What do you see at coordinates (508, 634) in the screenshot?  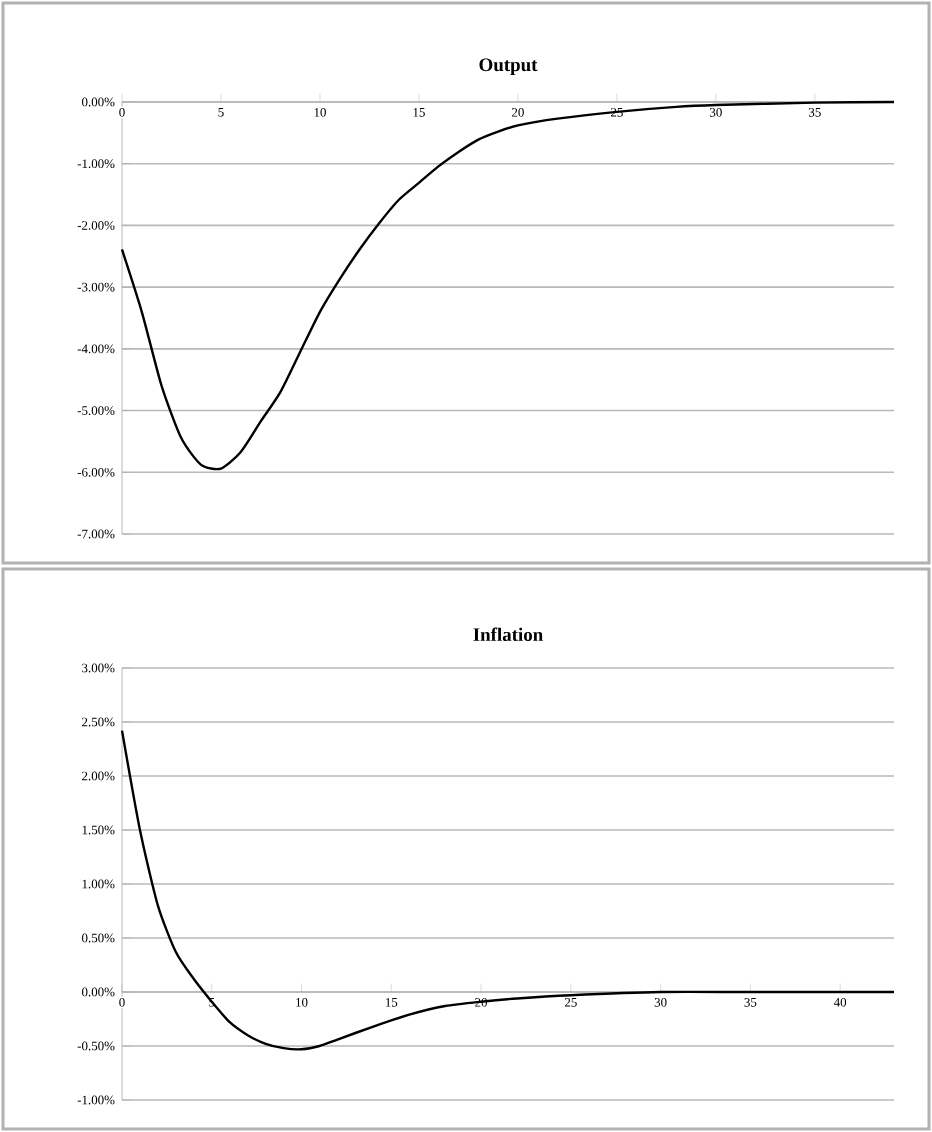 I see `chart-title: Inflation` at bounding box center [508, 634].